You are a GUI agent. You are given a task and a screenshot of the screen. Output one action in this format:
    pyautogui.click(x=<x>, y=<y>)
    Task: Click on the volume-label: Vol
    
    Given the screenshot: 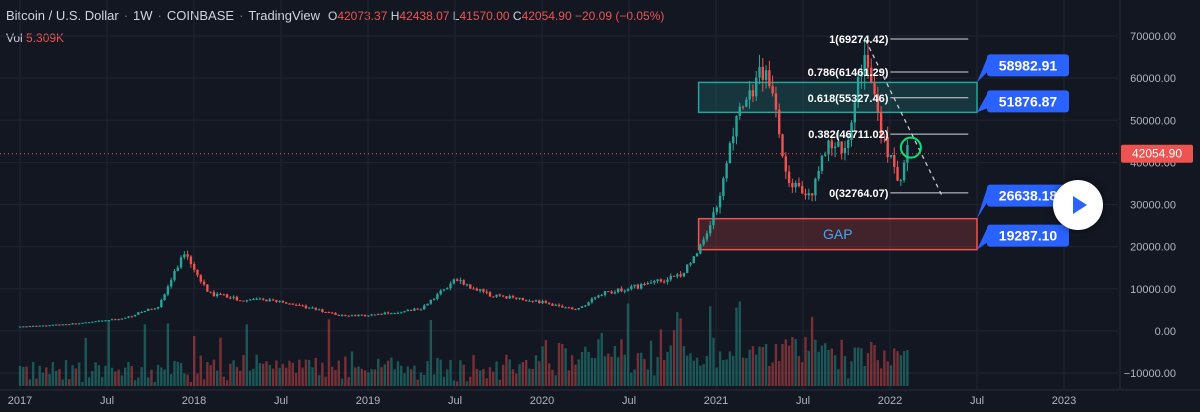 What is the action you would take?
    pyautogui.click(x=14, y=38)
    